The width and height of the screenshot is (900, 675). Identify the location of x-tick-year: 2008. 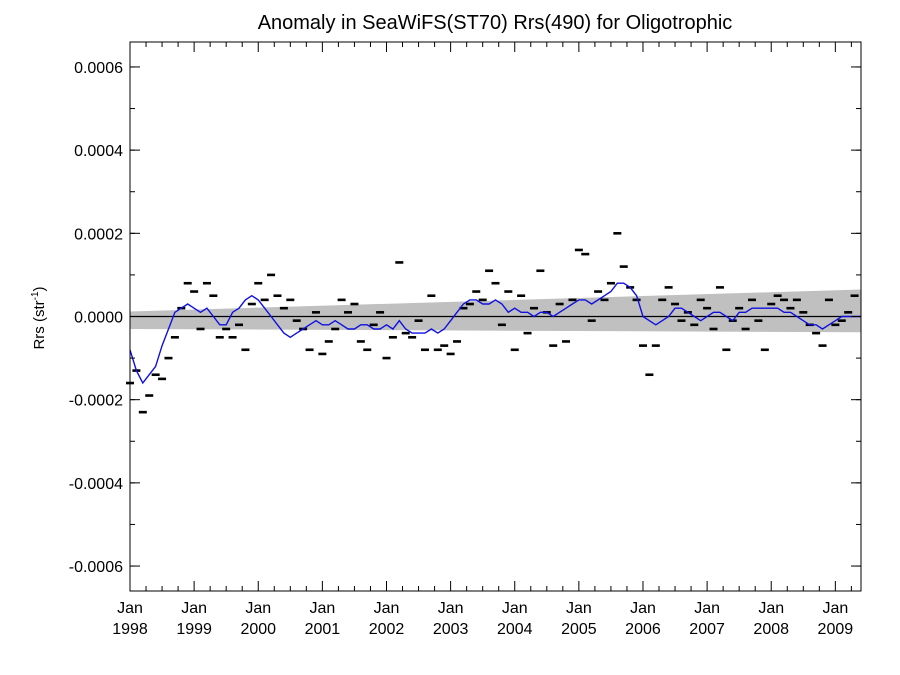
(771, 629).